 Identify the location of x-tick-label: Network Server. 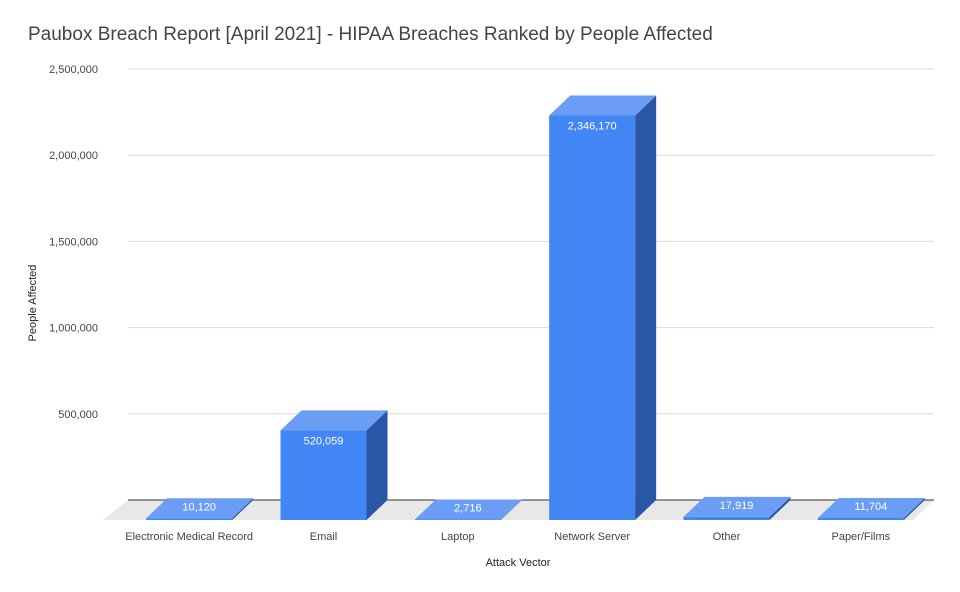
(592, 537).